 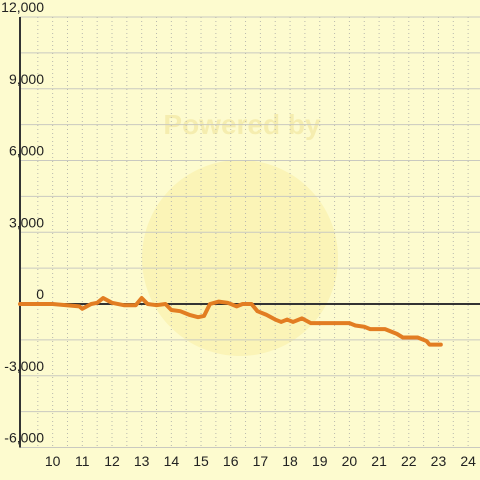 What do you see at coordinates (379, 461) in the screenshot?
I see `x-tick-label: 21` at bounding box center [379, 461].